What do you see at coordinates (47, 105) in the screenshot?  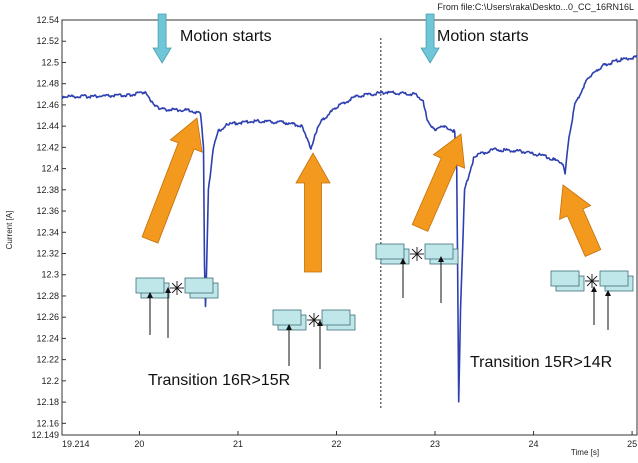 I see `y-tick-label: 12.46` at bounding box center [47, 105].